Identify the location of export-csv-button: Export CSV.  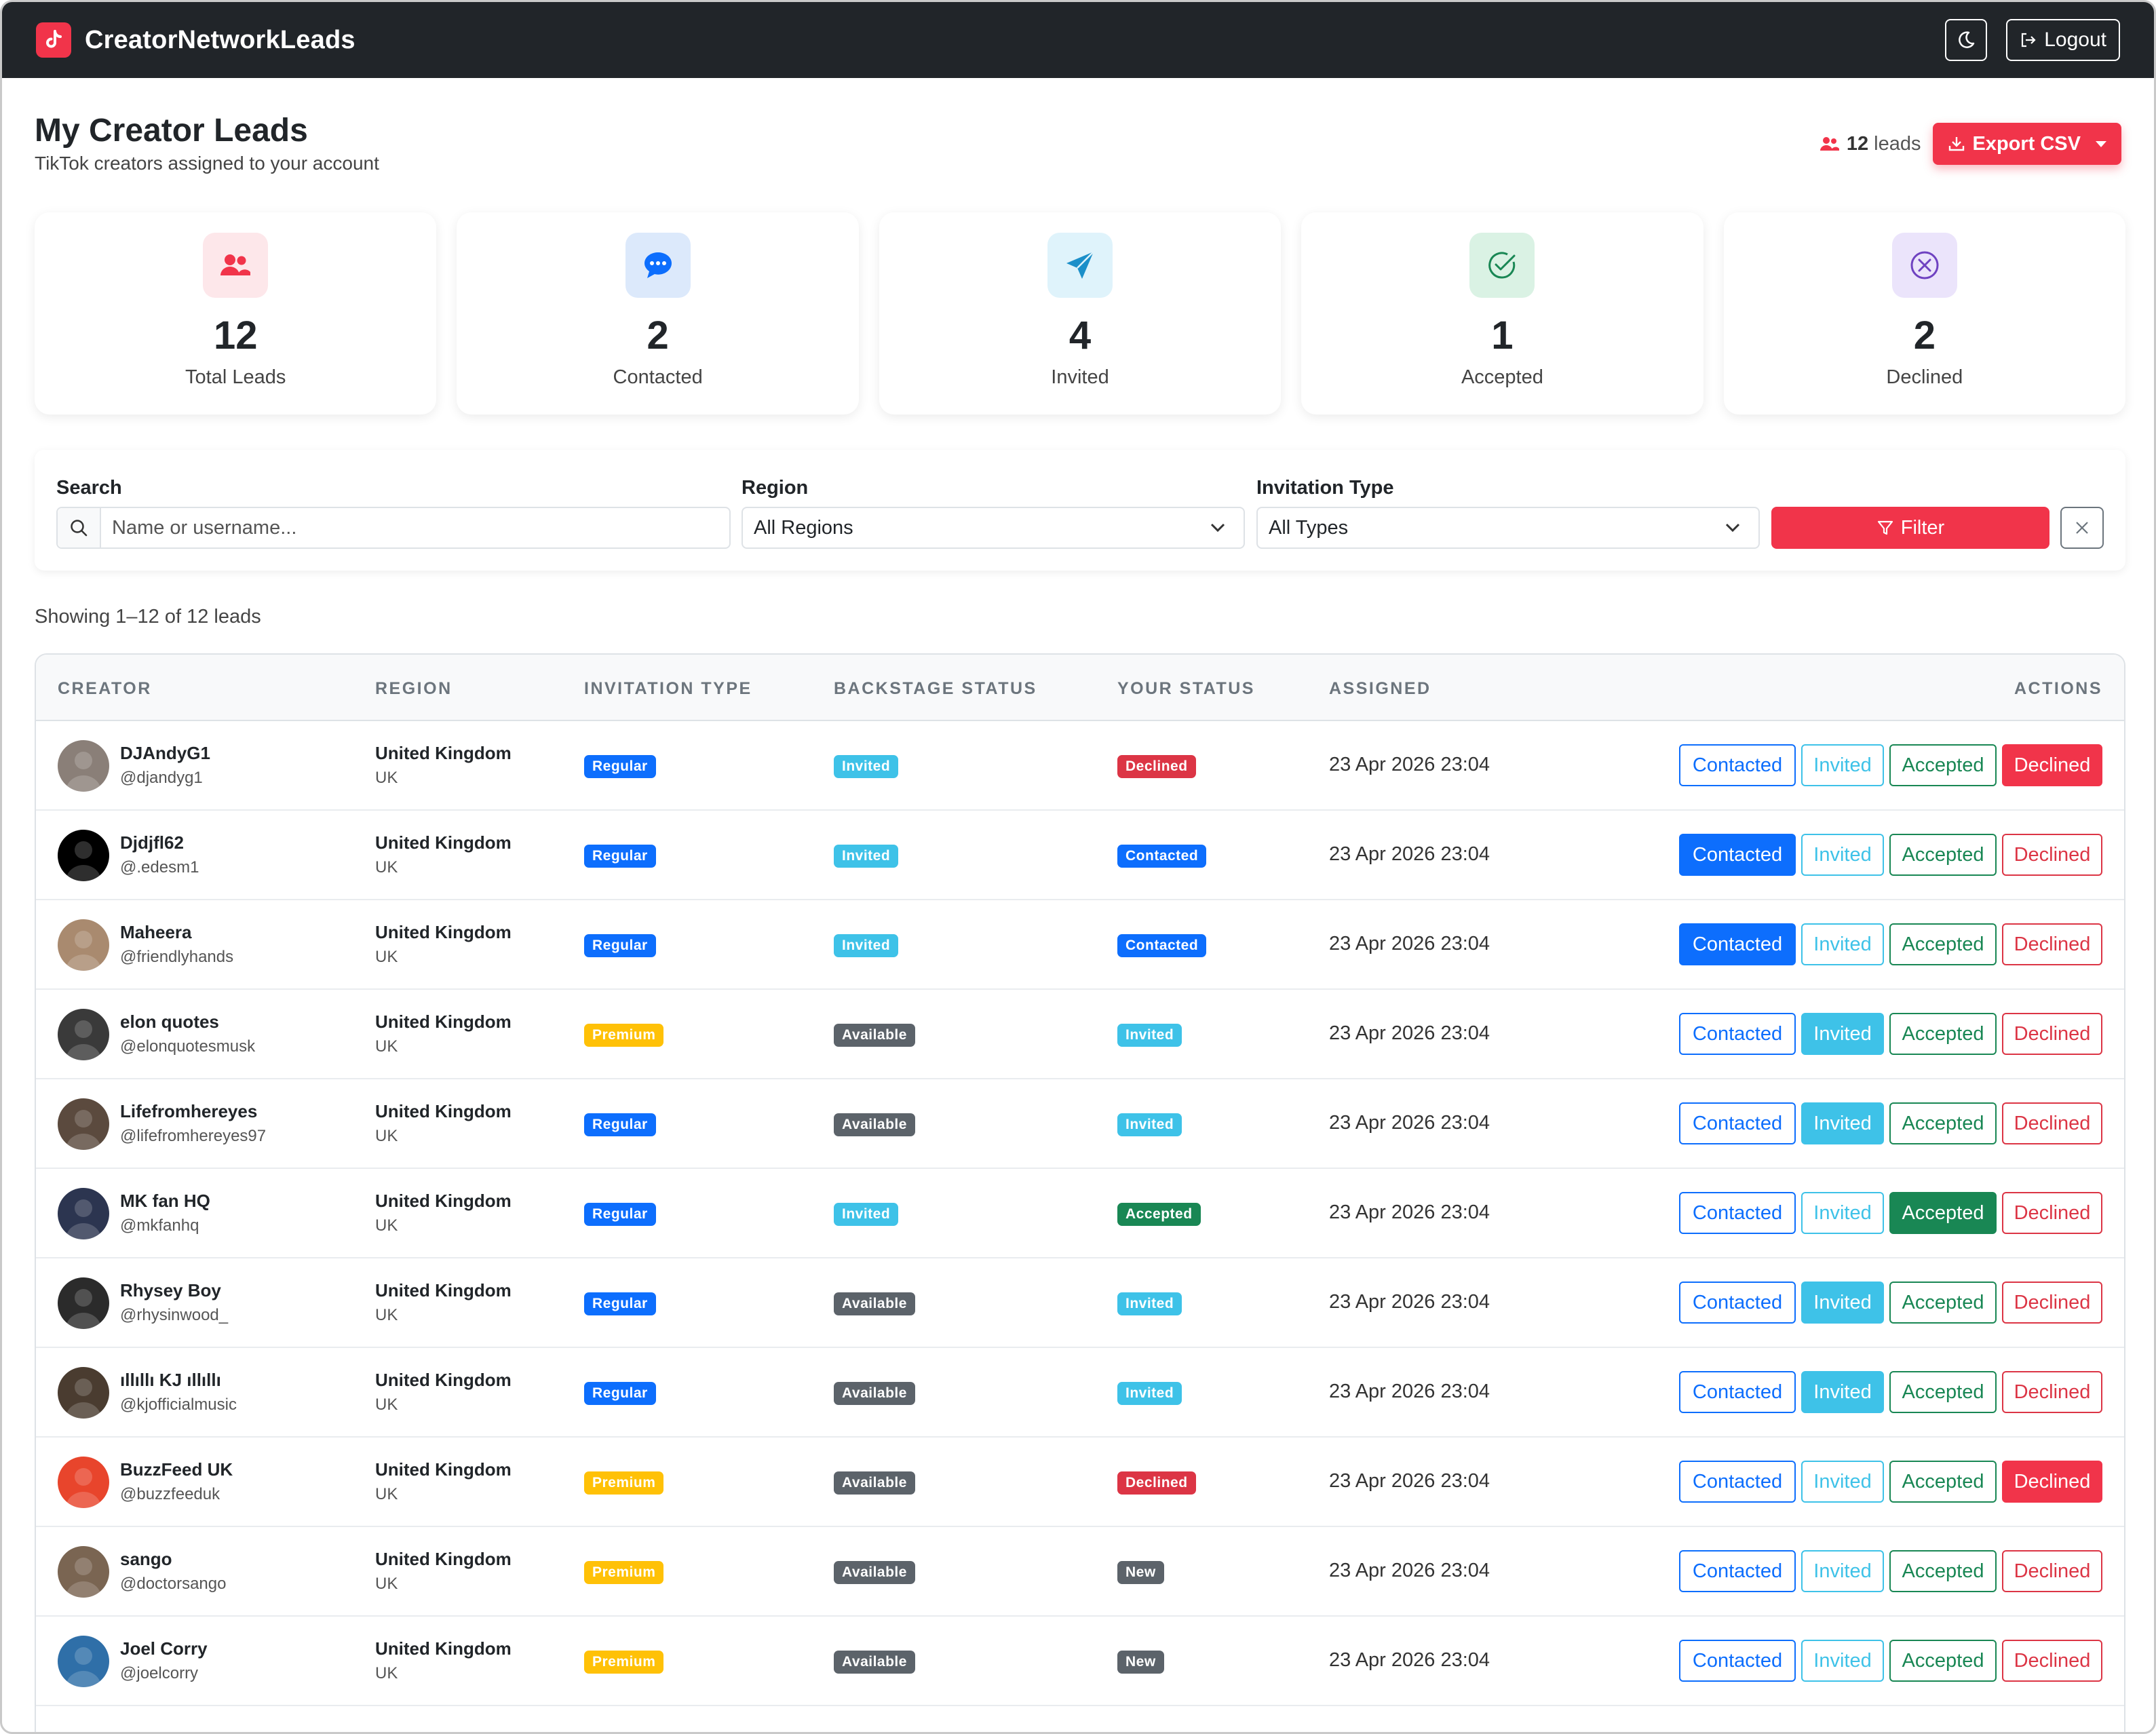
(2027, 144).